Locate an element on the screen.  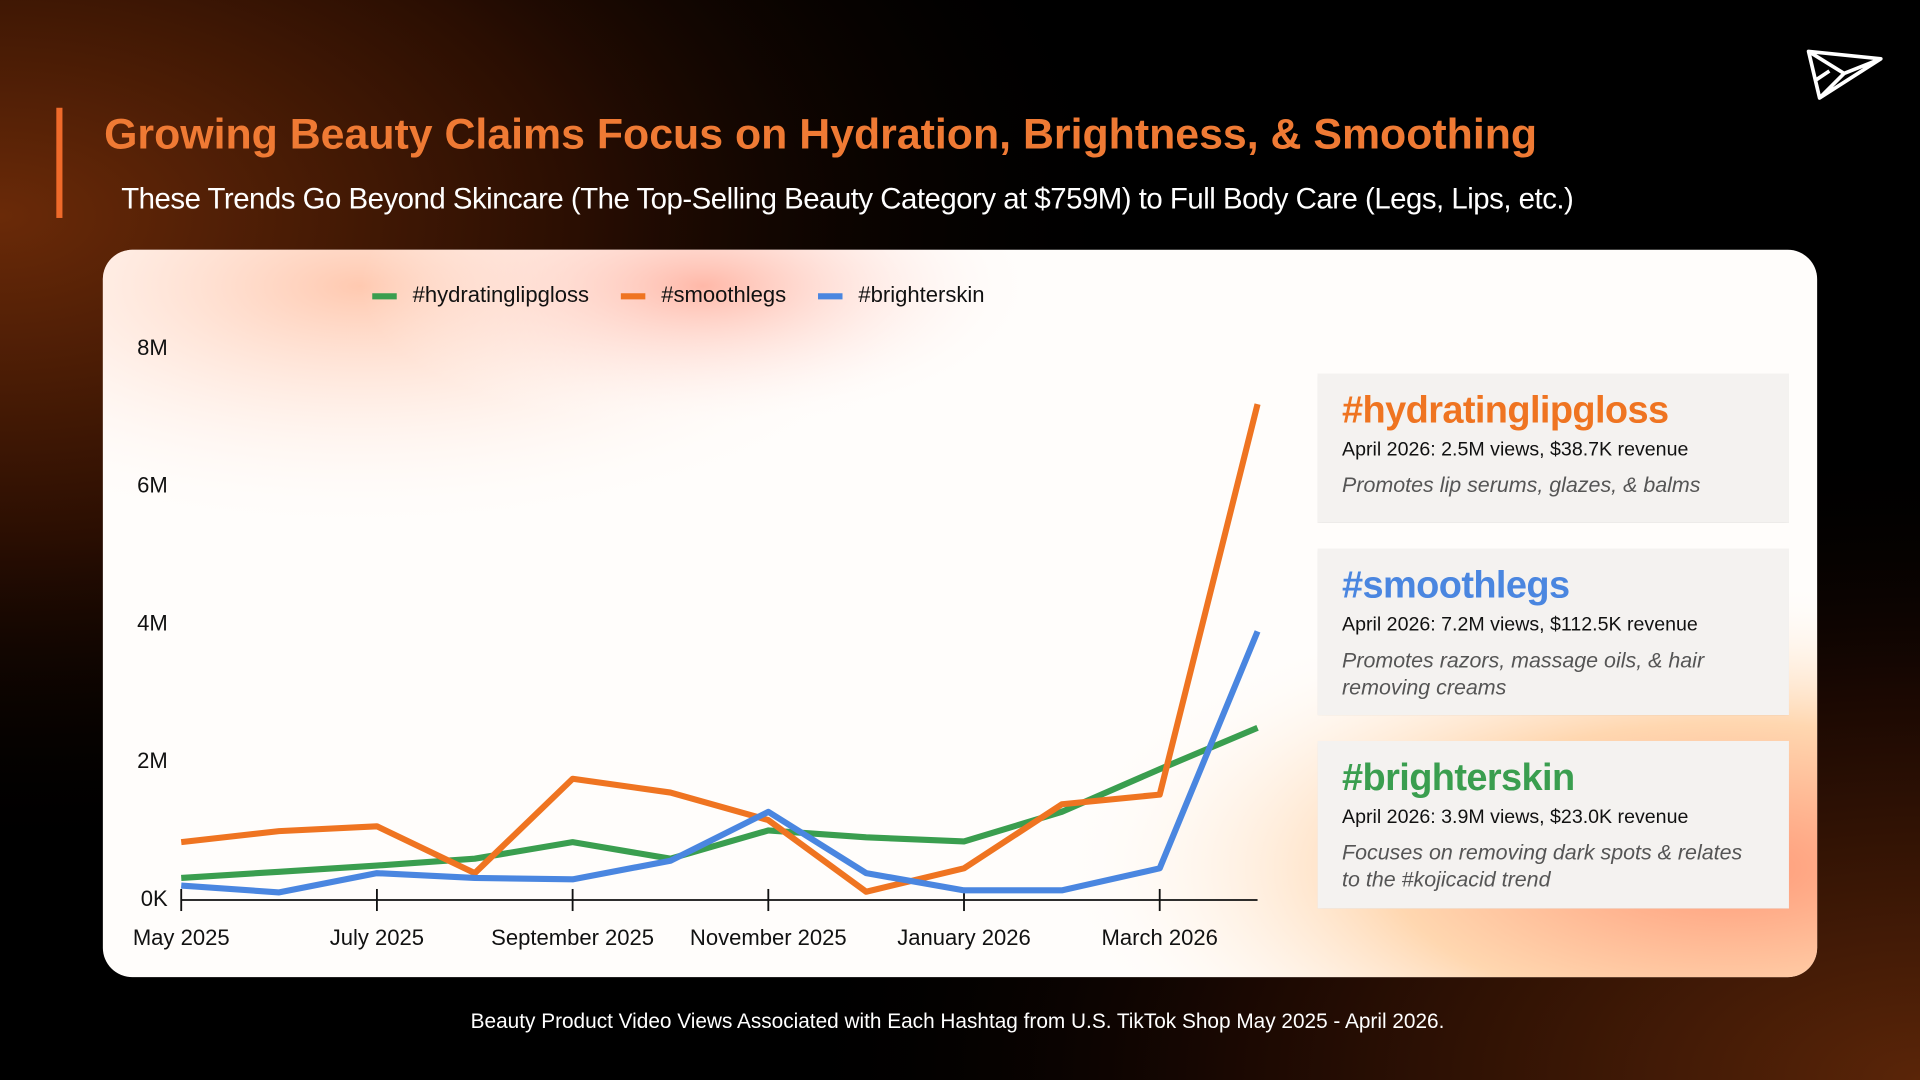
y-tick-label: 2M is located at coordinates (152, 760).